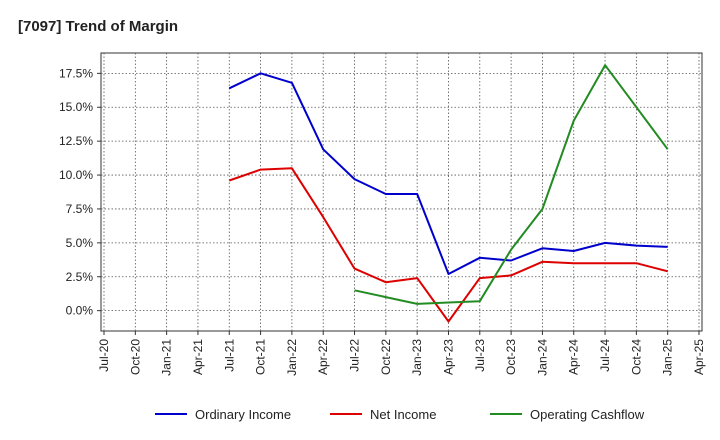 The width and height of the screenshot is (720, 440). I want to click on x-tick-label: Oct-24, so click(636, 357).